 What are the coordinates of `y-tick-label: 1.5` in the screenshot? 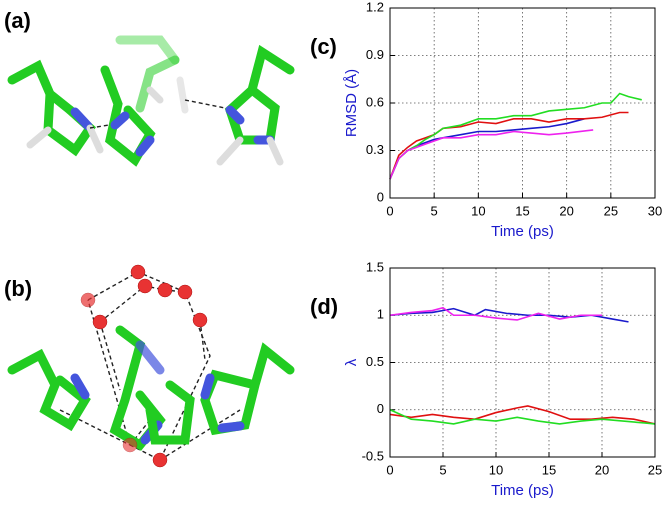 It's located at (375, 266).